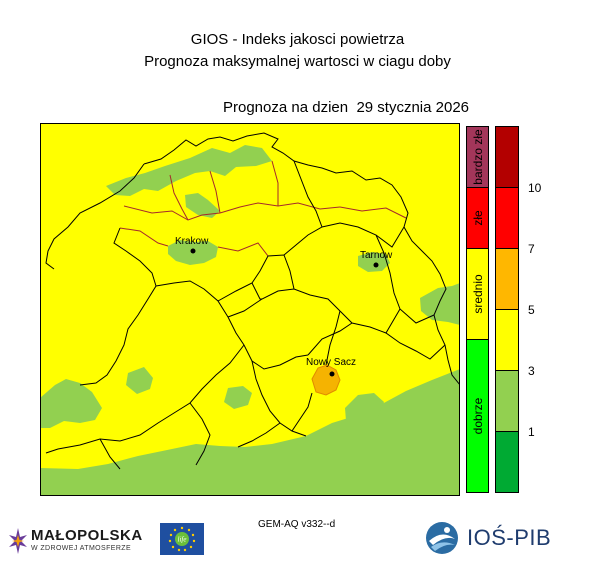 The width and height of the screenshot is (595, 566). Describe the element at coordinates (531, 371) in the screenshot. I see `scale-tick-3: 3` at that location.